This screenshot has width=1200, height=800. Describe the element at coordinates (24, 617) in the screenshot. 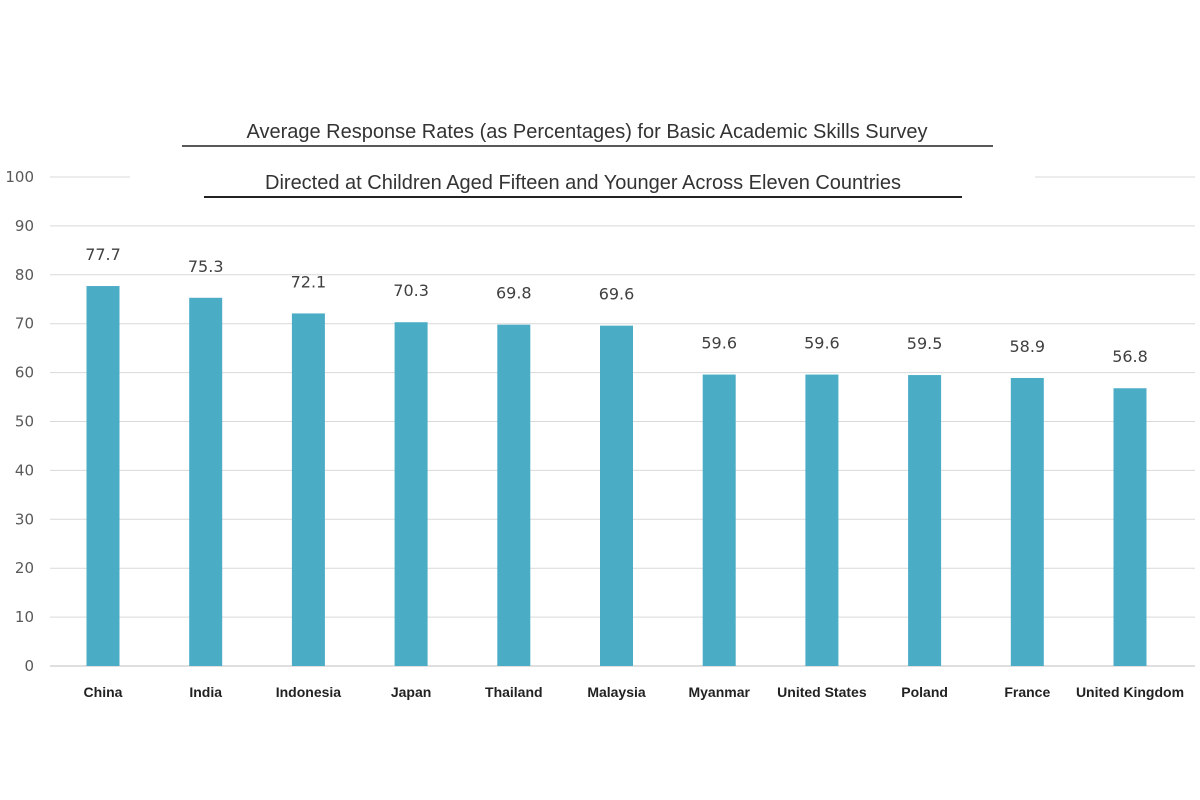

I see `y-tick-label: 10` at that location.